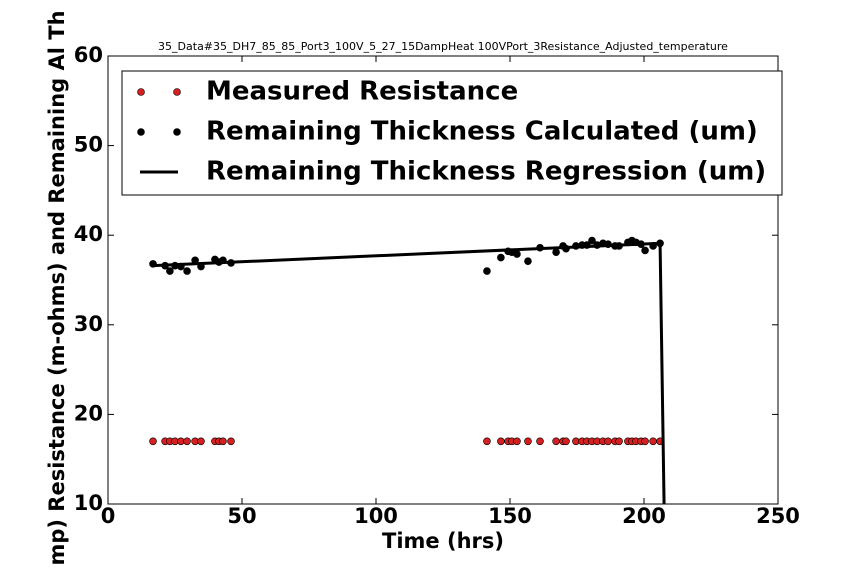  I want to click on x-tick-label: 150, so click(510, 516).